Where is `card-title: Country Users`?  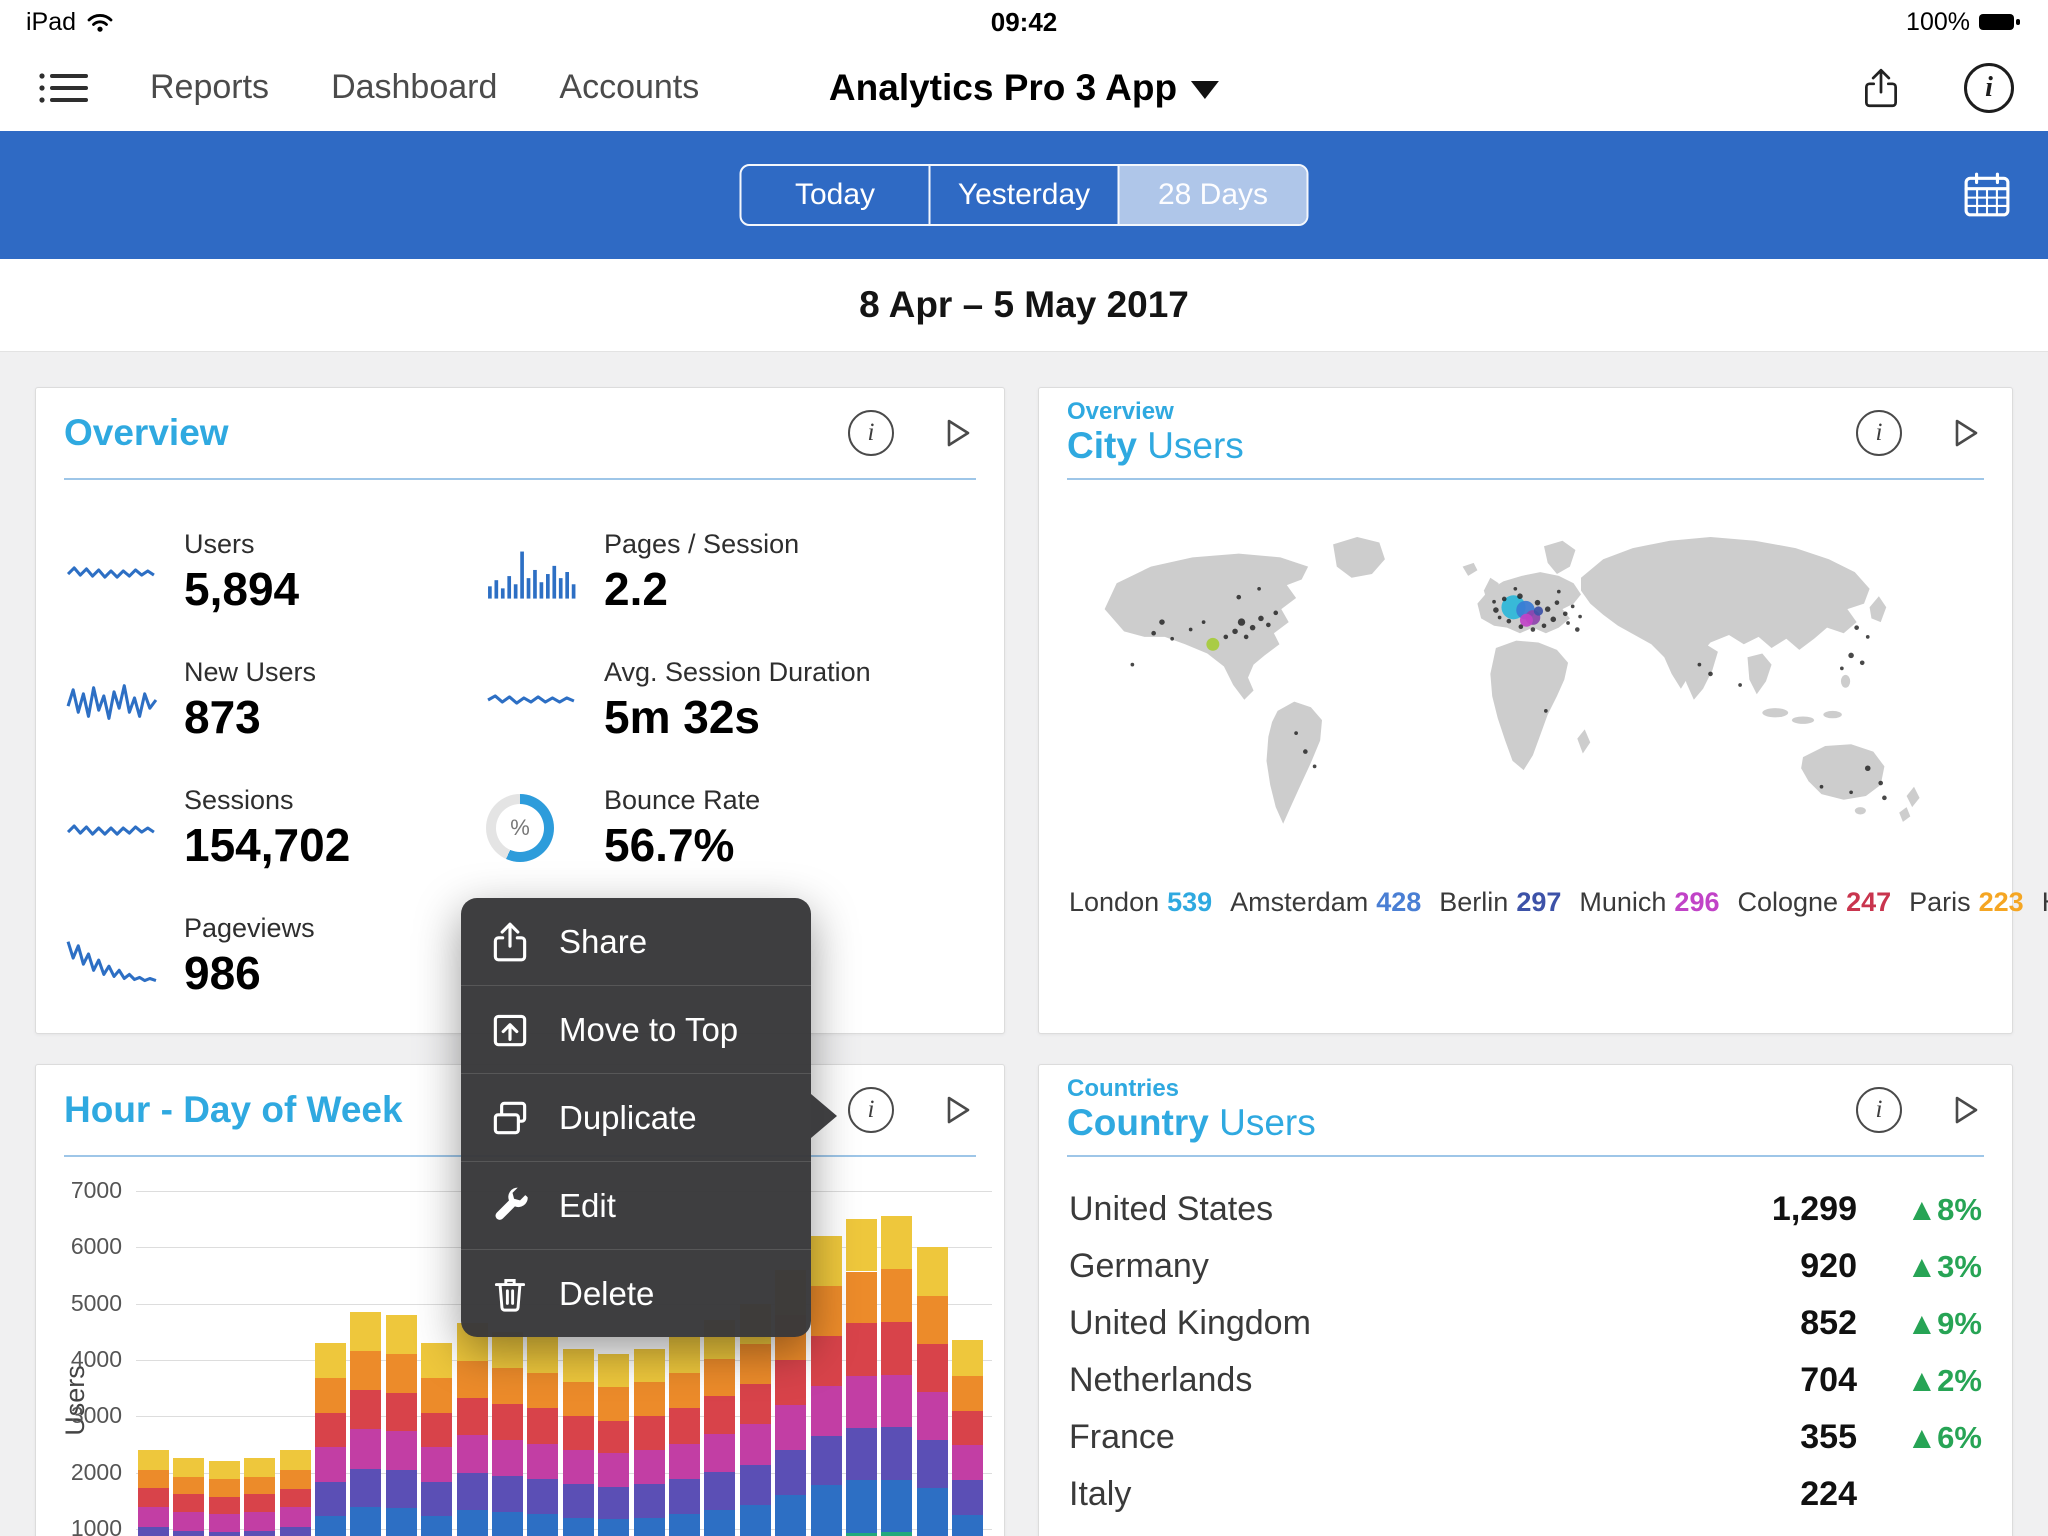
card-title: Country Users is located at coordinates (1525, 1123).